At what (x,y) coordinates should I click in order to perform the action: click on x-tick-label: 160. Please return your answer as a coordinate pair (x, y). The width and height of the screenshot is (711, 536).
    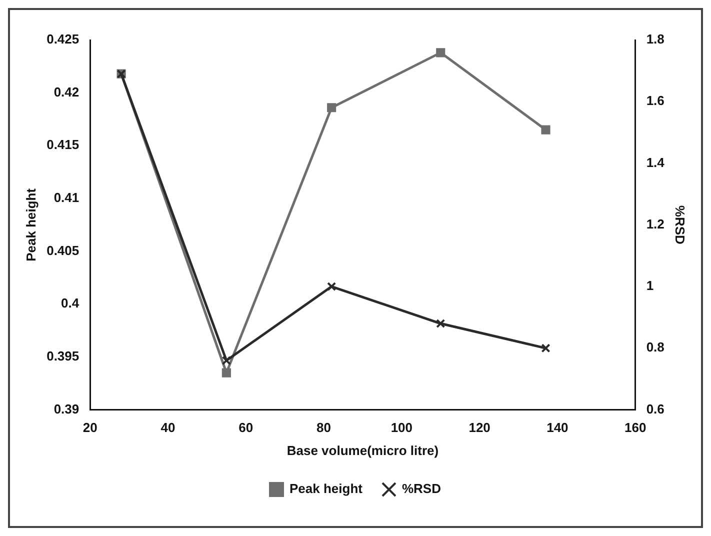
    Looking at the image, I should click on (635, 428).